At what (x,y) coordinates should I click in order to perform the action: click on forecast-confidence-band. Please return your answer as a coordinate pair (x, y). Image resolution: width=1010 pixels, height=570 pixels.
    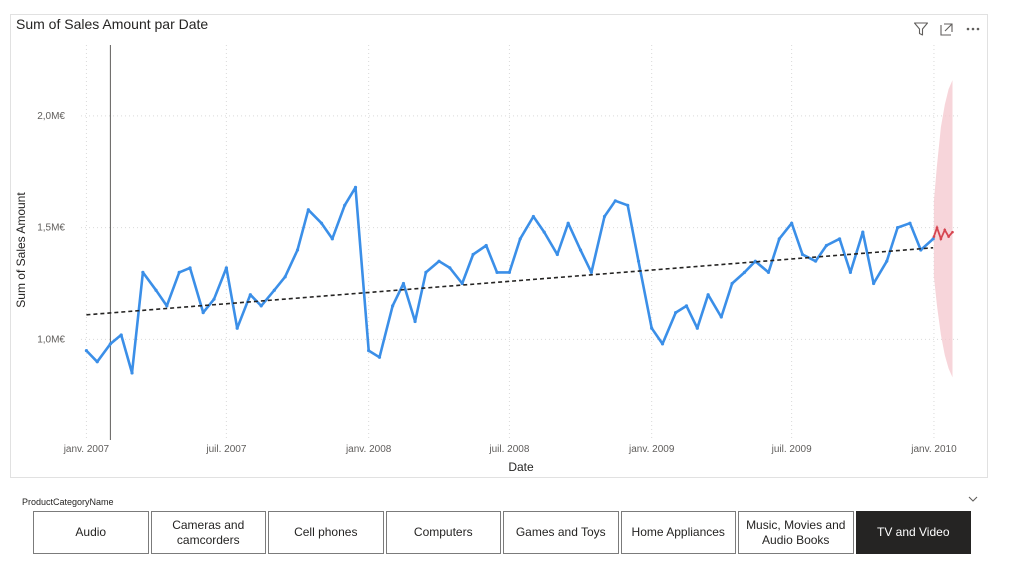
    Looking at the image, I should click on (943, 229).